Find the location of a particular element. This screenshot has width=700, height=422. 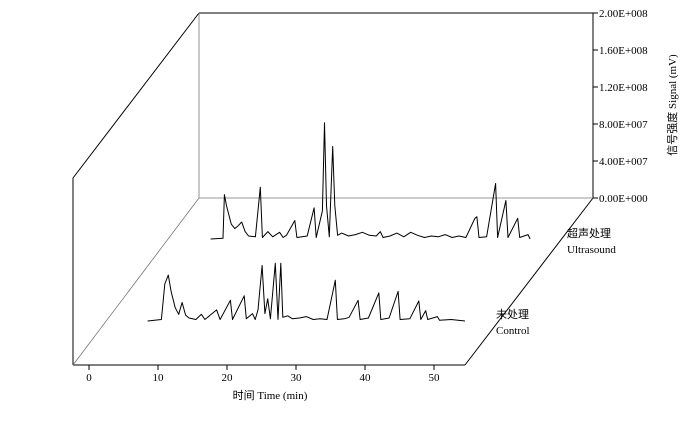

y-tick-label: 1.60E+008 is located at coordinates (623, 51).